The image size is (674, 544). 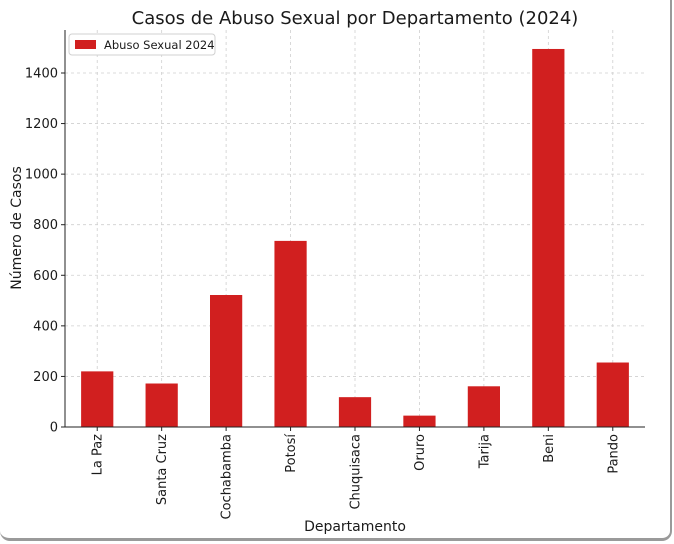 What do you see at coordinates (41, 73) in the screenshot?
I see `y-tick-label-7: 1400` at bounding box center [41, 73].